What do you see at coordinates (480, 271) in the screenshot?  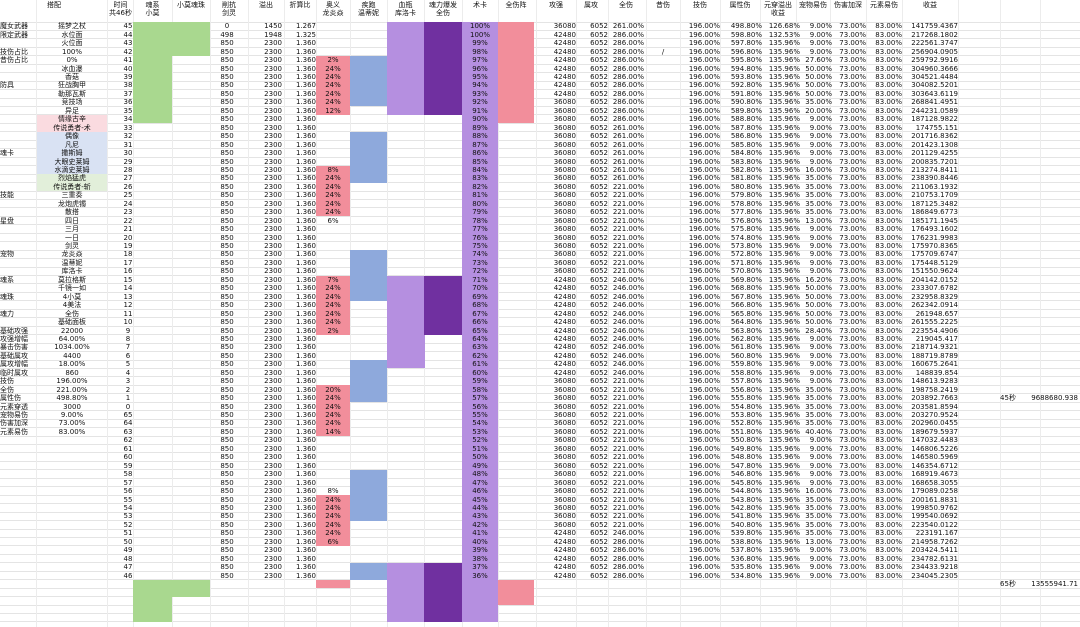 I see `cell-sk: 72%` at bounding box center [480, 271].